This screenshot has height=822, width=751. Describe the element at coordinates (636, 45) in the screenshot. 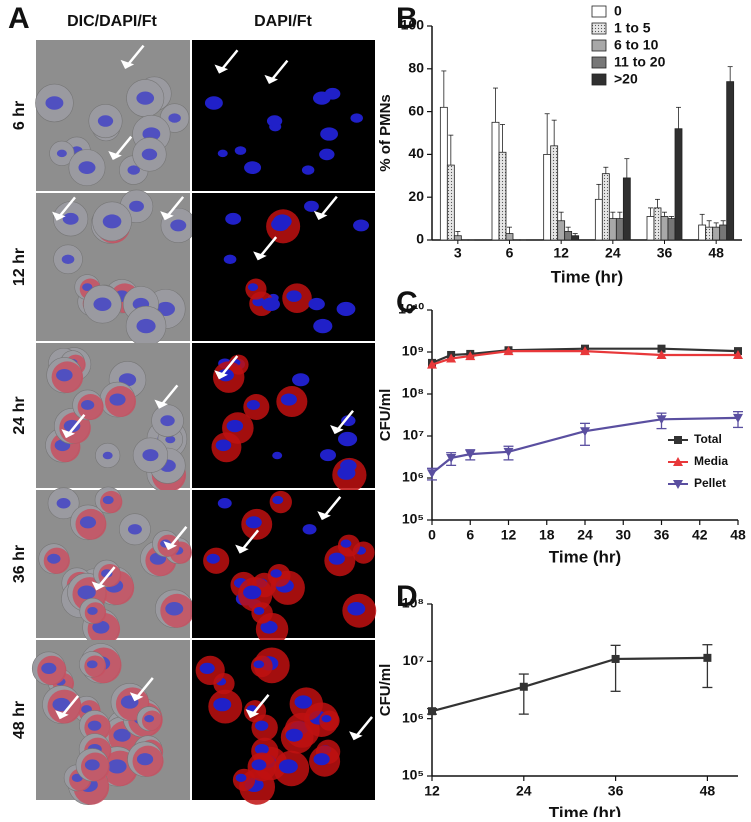

I see `legend-label: 6 to 10` at that location.